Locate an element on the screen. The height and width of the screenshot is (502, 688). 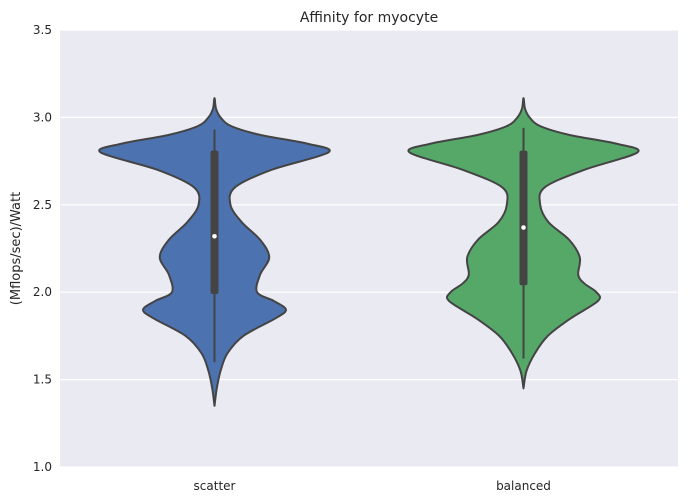
median-marker-balanced is located at coordinates (523, 227).